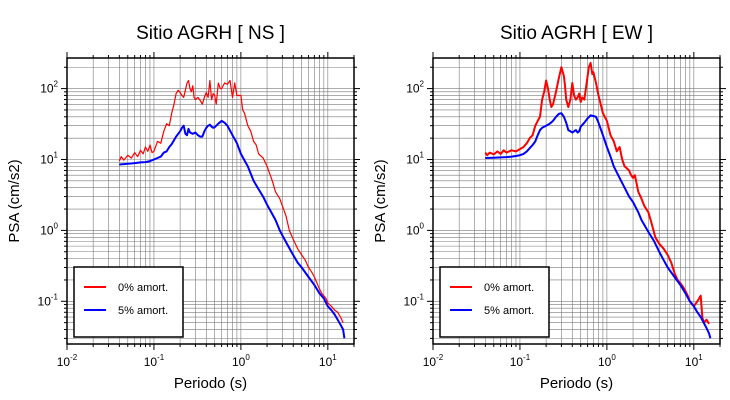 This screenshot has height=400, width=730. I want to click on chart-title: Sitio AGRH [ NS ], so click(210, 33).